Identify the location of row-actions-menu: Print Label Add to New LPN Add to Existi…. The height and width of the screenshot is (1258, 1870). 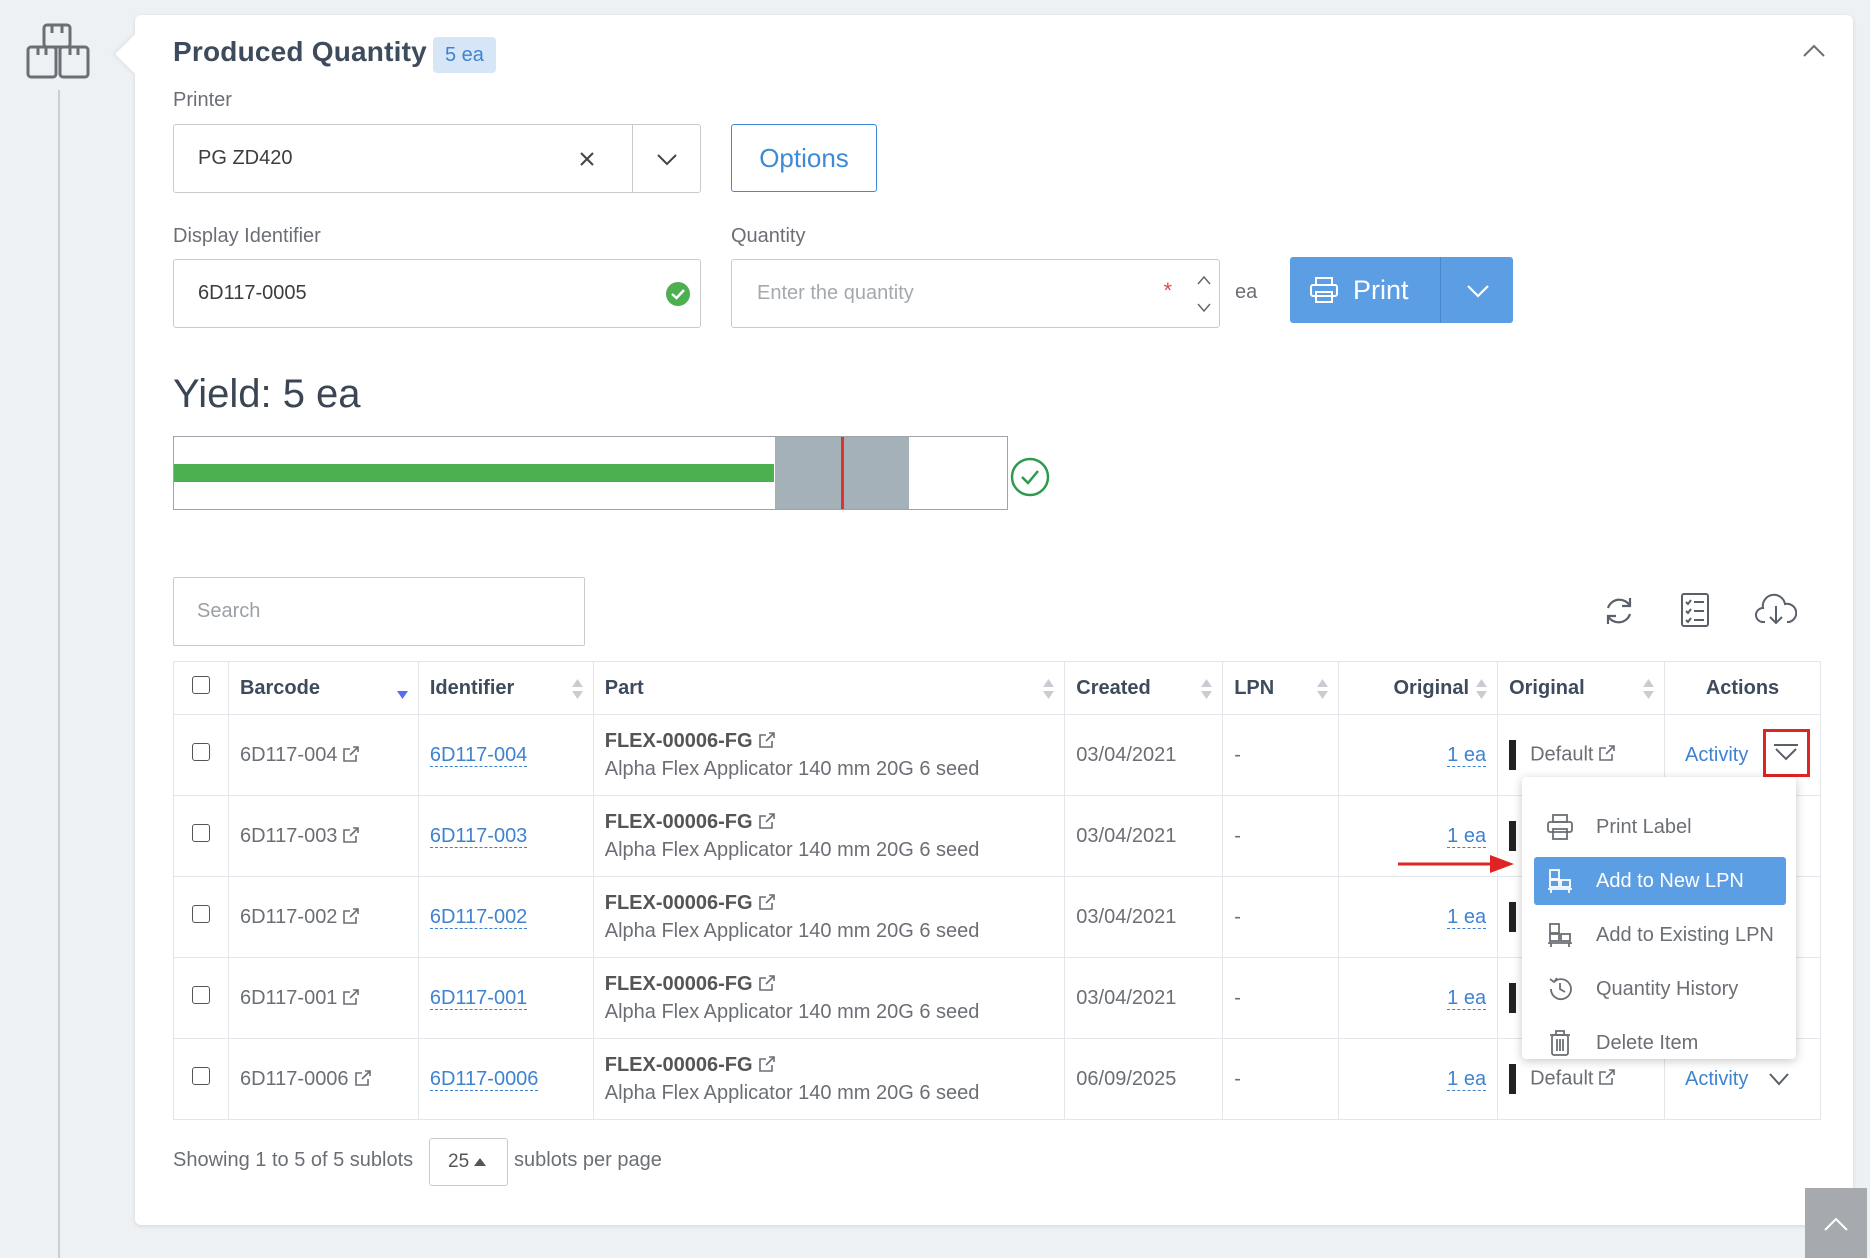
(1659, 918).